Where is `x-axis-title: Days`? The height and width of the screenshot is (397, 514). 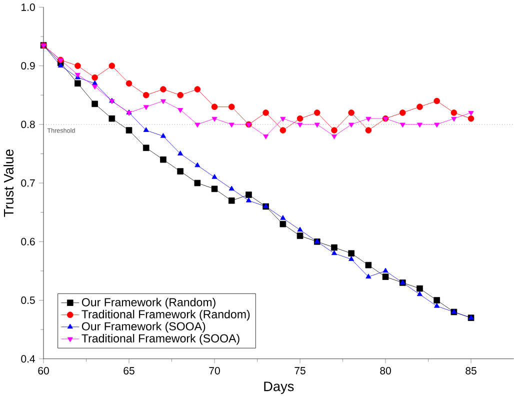
x-axis-title: Days is located at coordinates (279, 387).